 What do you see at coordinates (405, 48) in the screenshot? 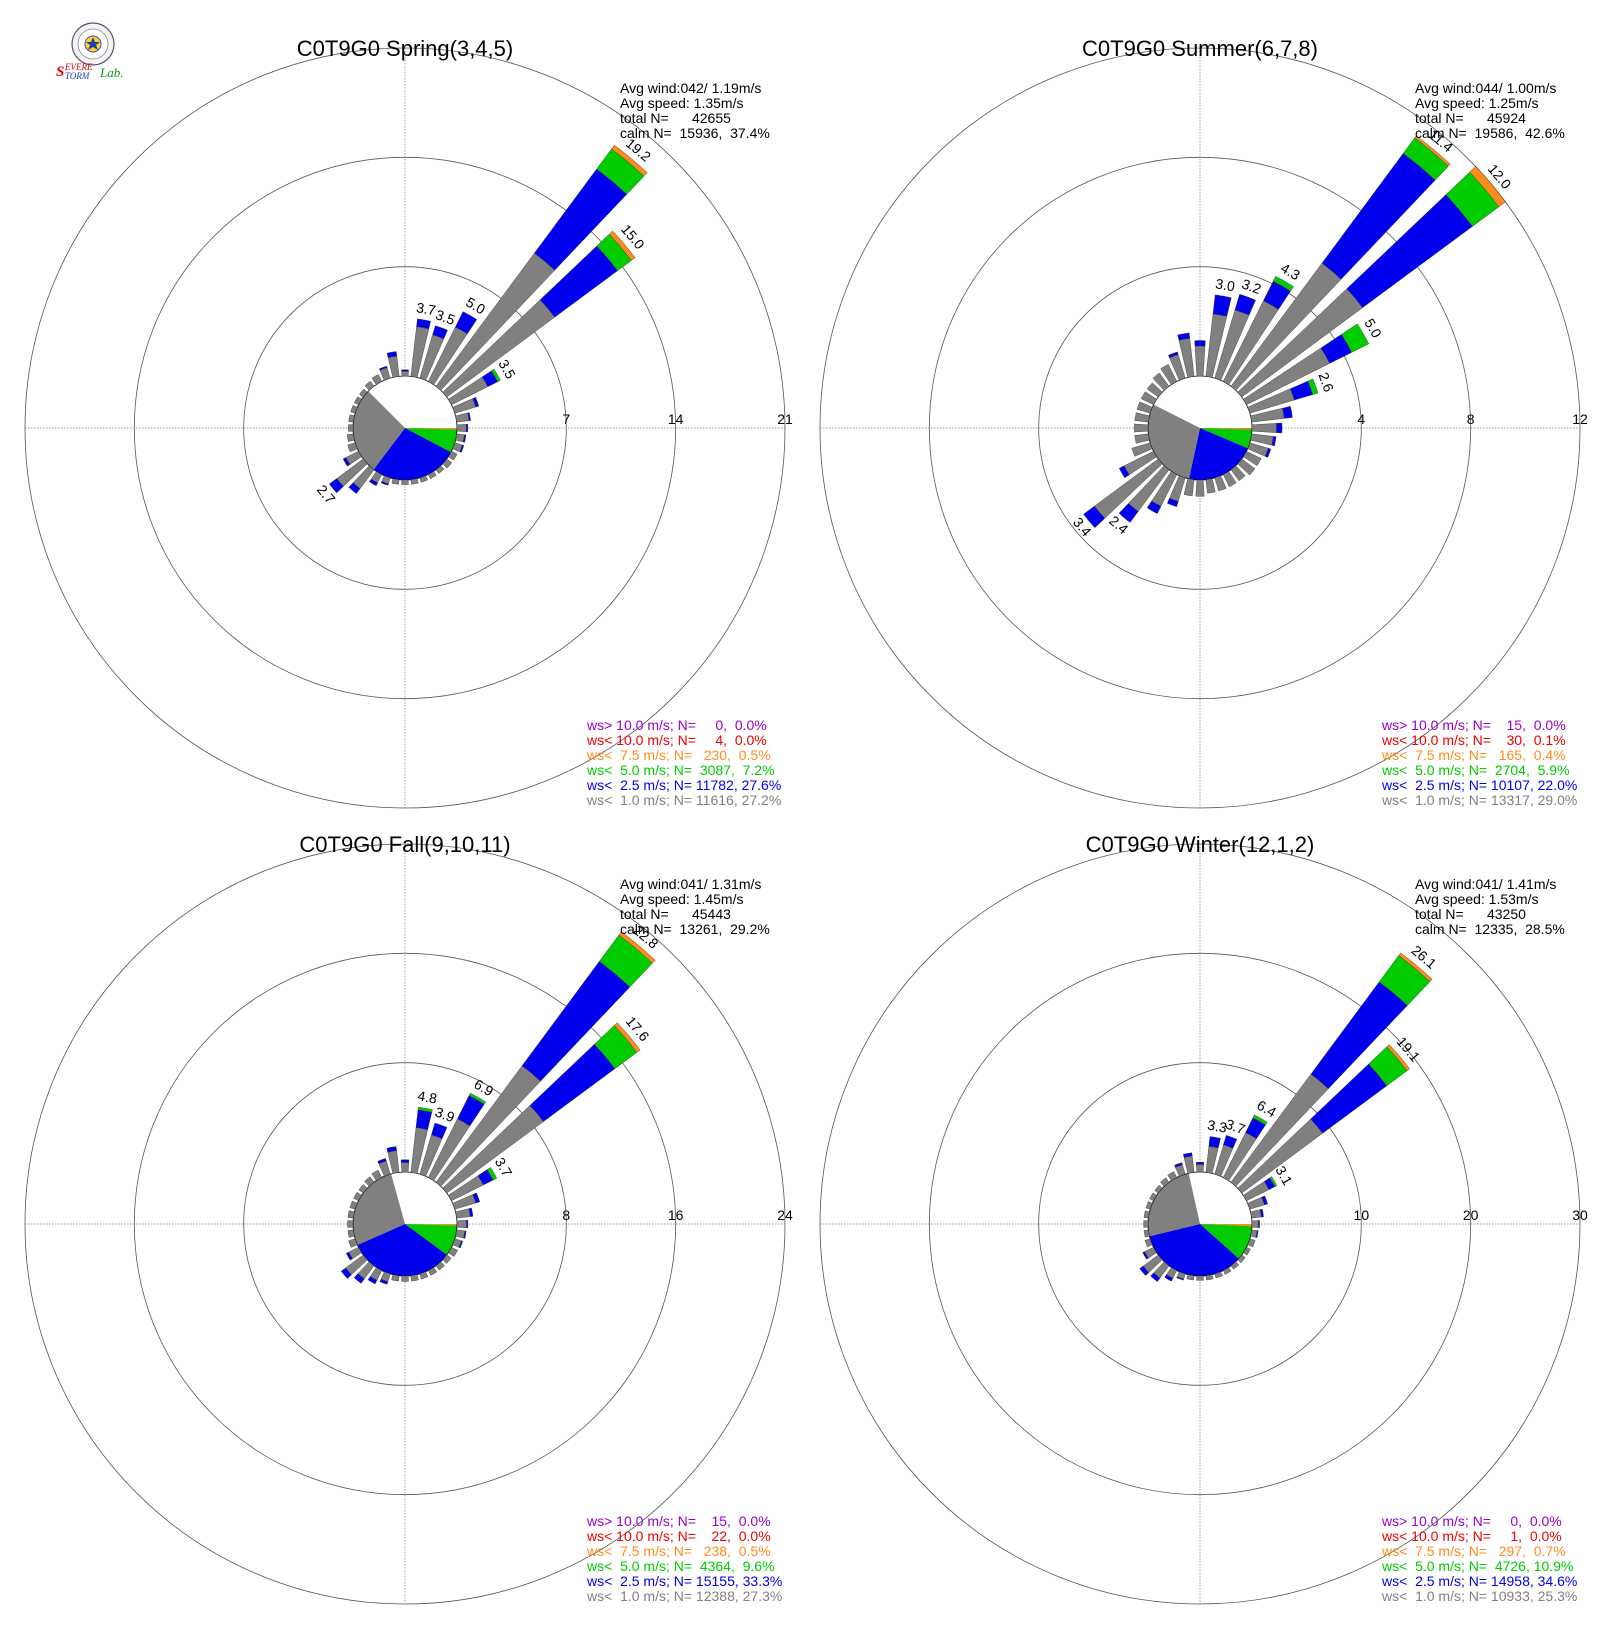
I see `panel-title: C0T9G0 Spring(3,4,5)` at bounding box center [405, 48].